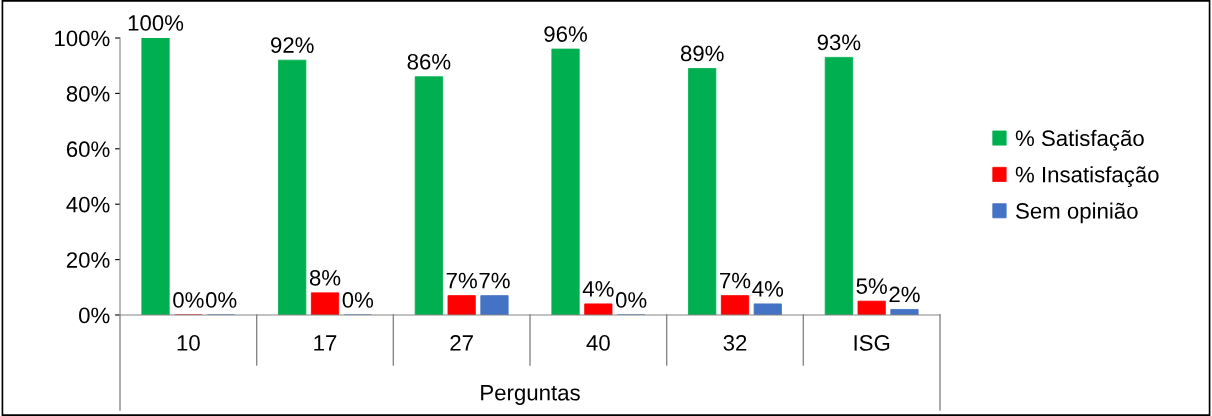  I want to click on legend-label: Sem opinião, so click(1077, 213).